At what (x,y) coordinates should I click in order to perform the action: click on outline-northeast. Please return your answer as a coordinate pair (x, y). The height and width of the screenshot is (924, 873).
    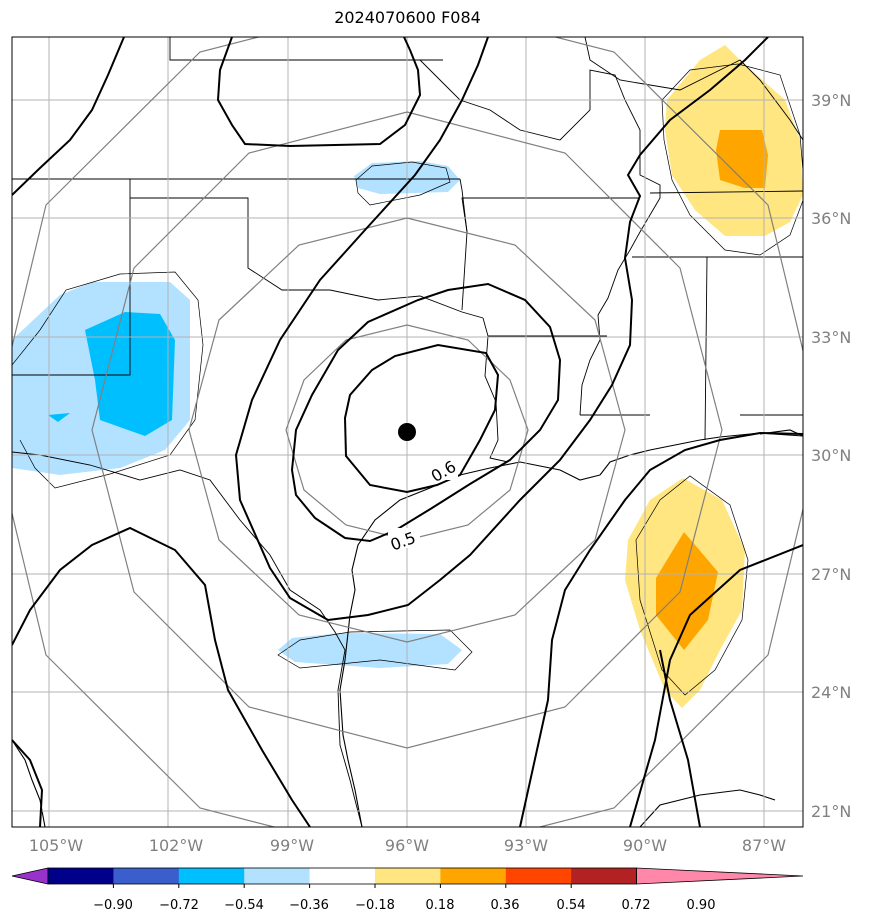
    Looking at the image, I should click on (732, 159).